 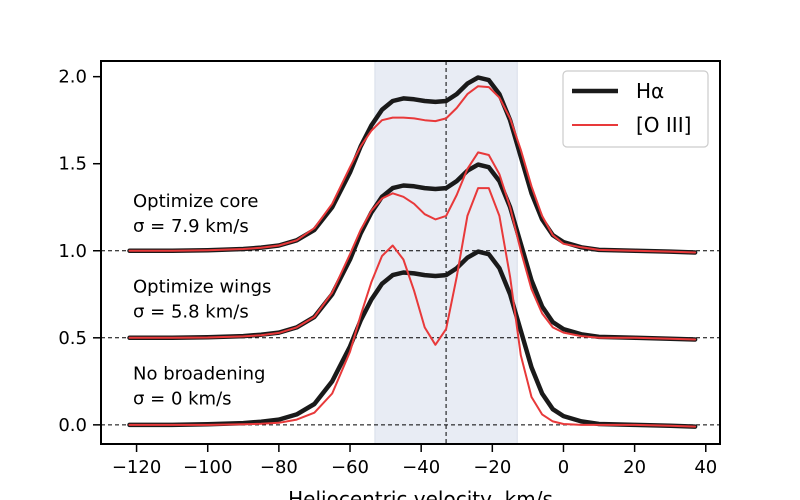 I want to click on y-tick-label: 2.0, so click(x=72, y=77).